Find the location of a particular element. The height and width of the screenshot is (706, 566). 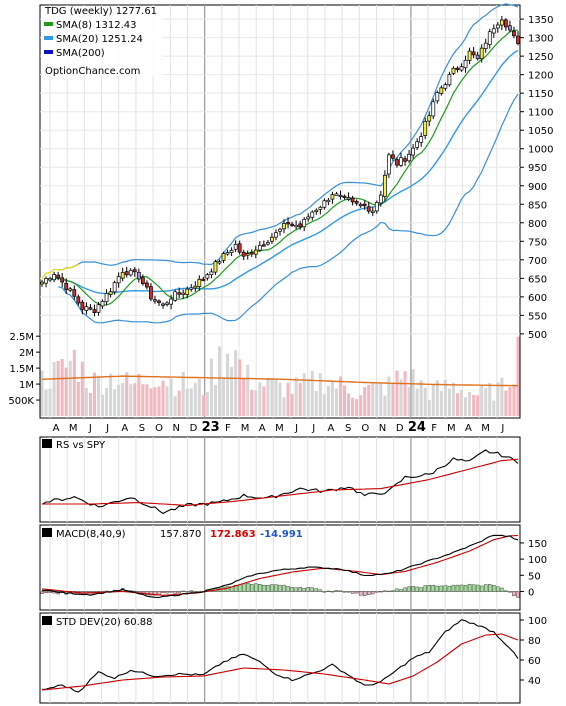

x-tick-label: D is located at coordinates (194, 428).